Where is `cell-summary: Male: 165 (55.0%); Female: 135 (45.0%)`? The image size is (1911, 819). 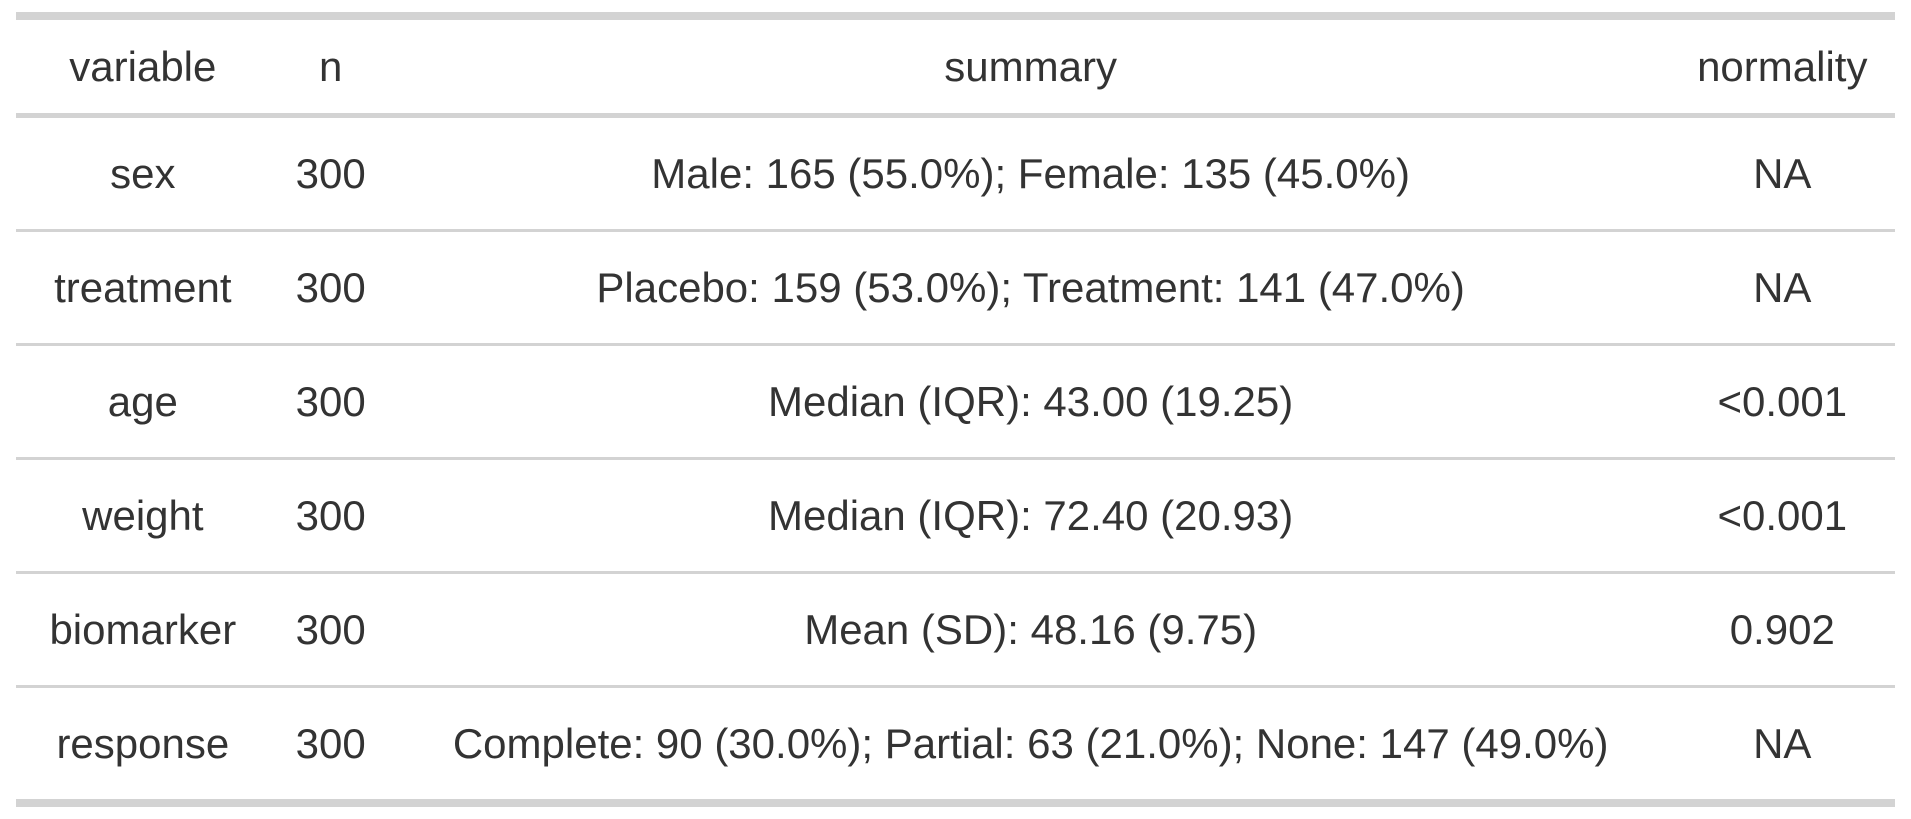 cell-summary: Male: 165 (55.0%); Female: 135 (45.0%) is located at coordinates (1030, 173).